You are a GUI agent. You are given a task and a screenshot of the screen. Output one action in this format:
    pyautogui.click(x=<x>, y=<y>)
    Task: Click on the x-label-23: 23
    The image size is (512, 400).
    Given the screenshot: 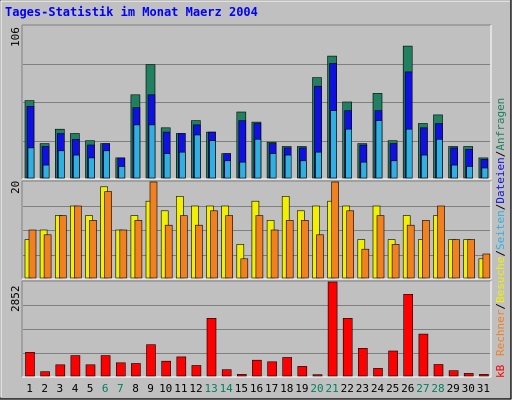 What is the action you would take?
    pyautogui.click(x=362, y=388)
    